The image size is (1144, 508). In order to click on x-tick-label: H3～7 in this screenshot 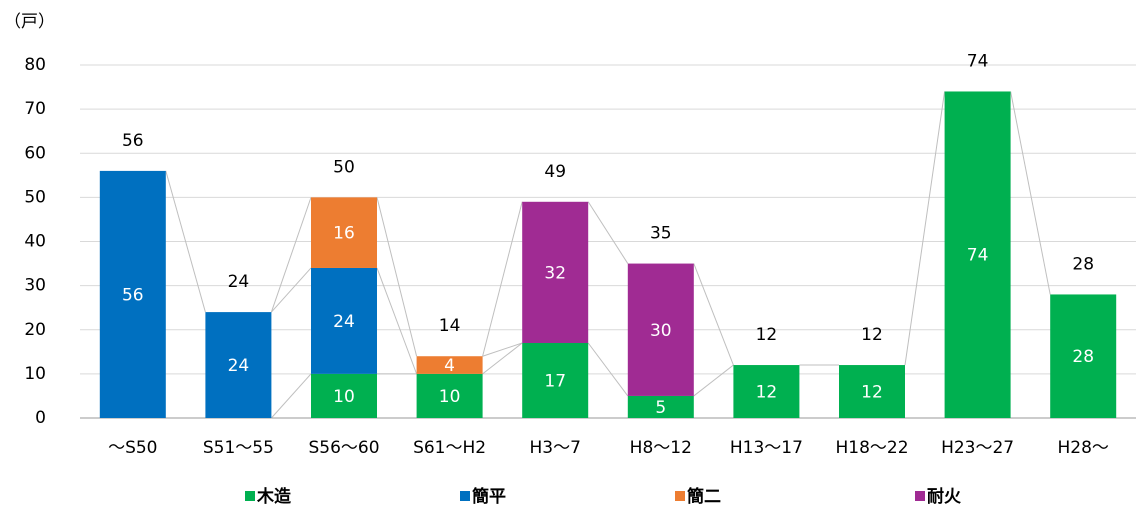, I will do `click(554, 448)`.